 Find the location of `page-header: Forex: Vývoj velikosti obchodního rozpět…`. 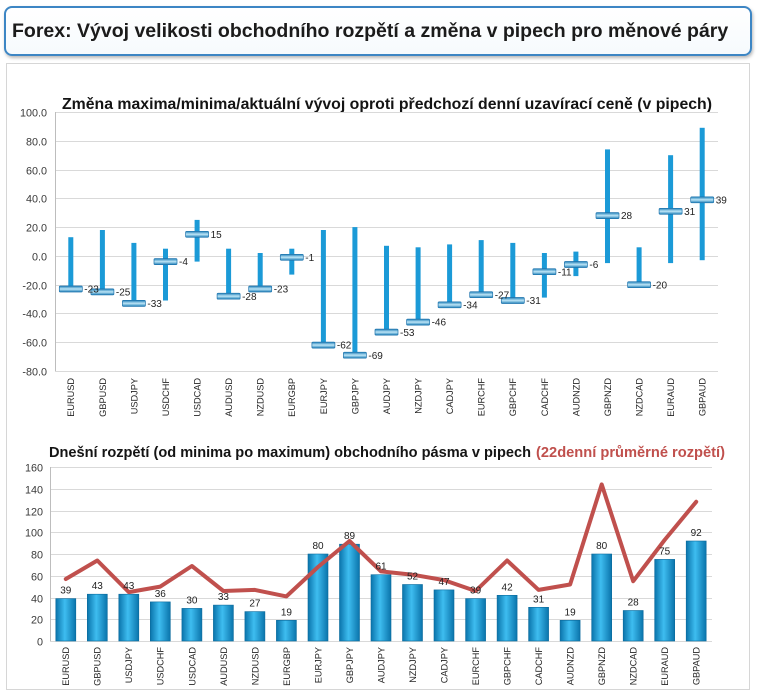

page-header: Forex: Vývoj velikosti obchodního rozpět… is located at coordinates (378, 31).